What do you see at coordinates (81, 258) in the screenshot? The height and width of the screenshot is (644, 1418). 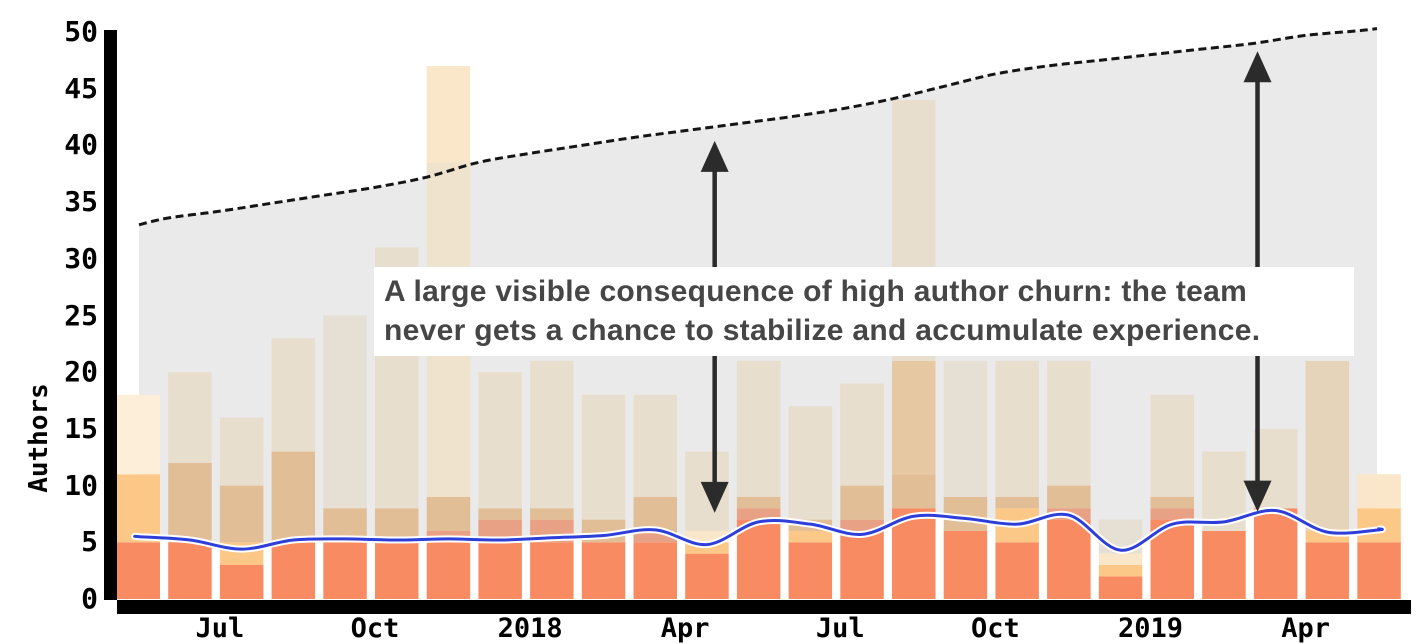 I see `y-tick-30: 30` at bounding box center [81, 258].